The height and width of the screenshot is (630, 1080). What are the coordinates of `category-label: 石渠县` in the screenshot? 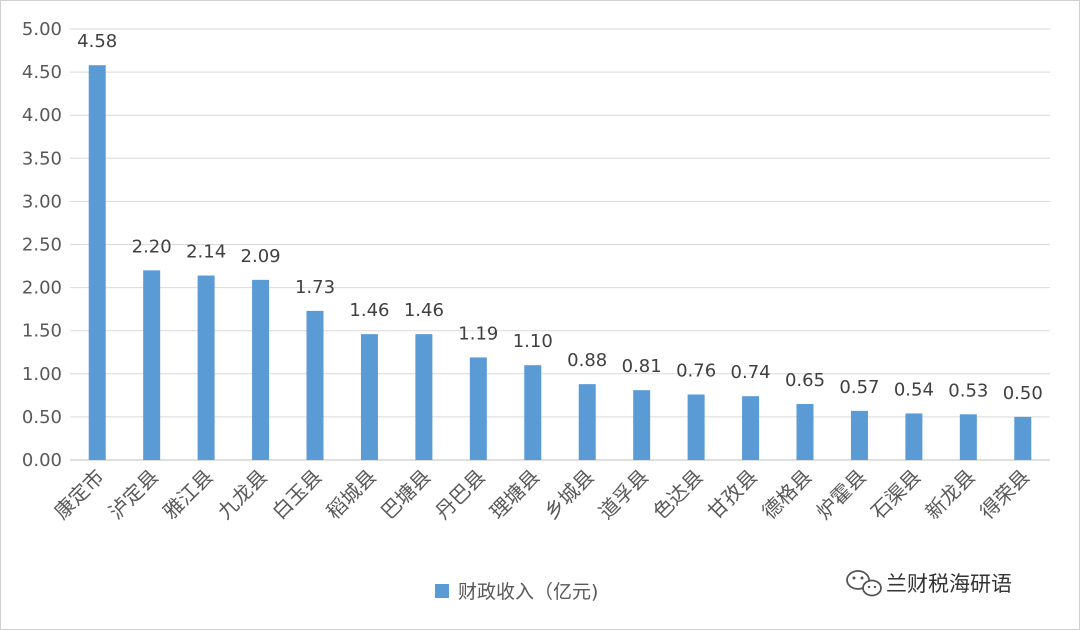 It's located at (895, 494).